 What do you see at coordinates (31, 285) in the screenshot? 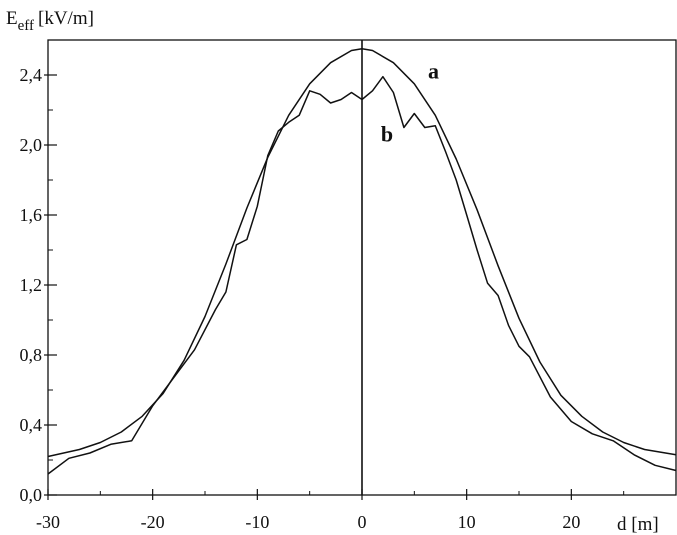
I see `y-tick-label: 1,2` at bounding box center [31, 285].